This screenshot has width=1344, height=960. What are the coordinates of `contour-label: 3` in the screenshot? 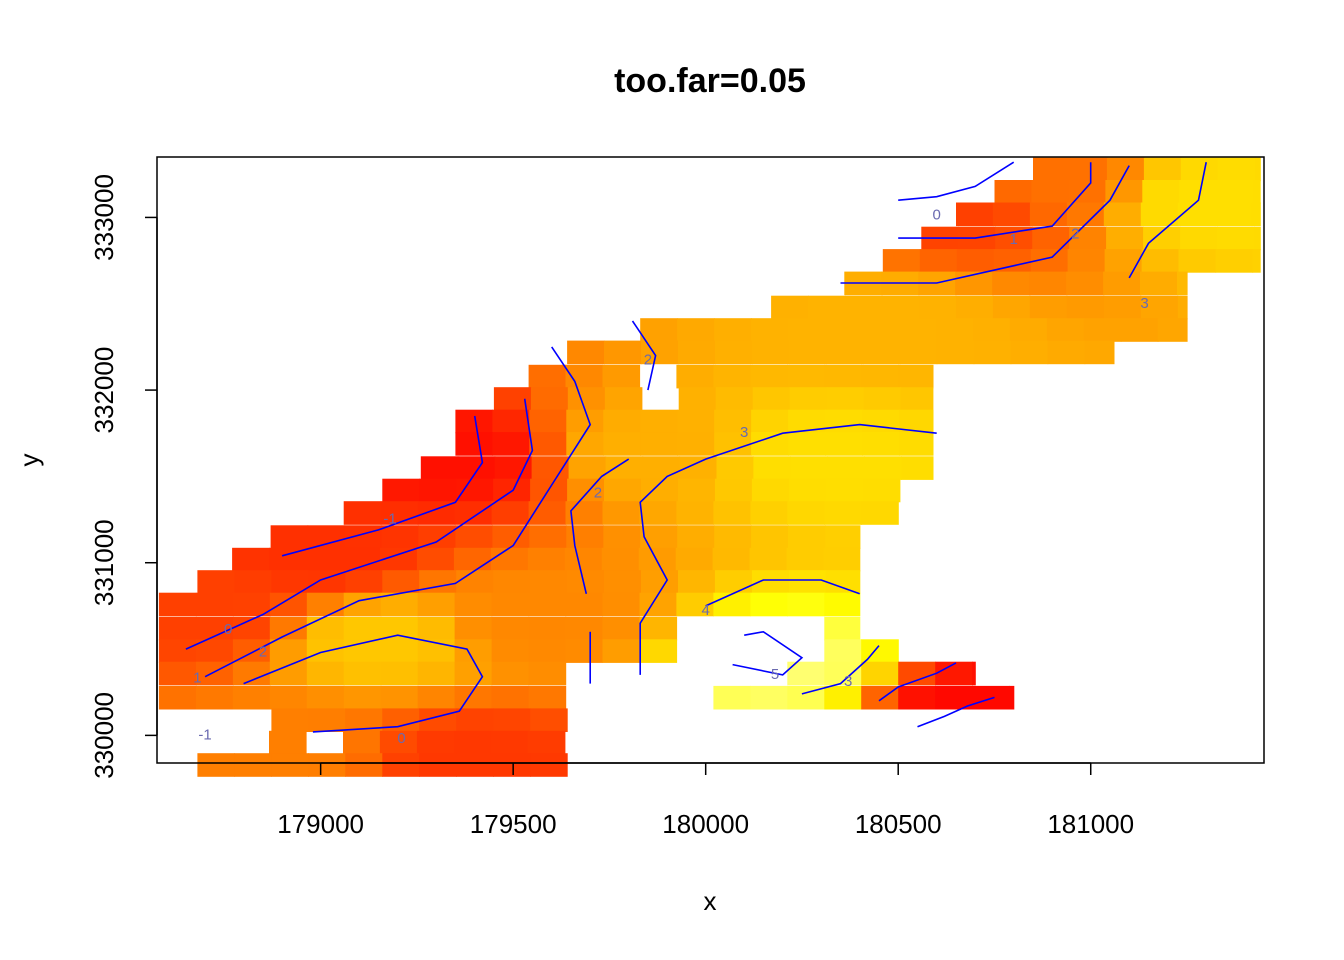 It's located at (744, 432).